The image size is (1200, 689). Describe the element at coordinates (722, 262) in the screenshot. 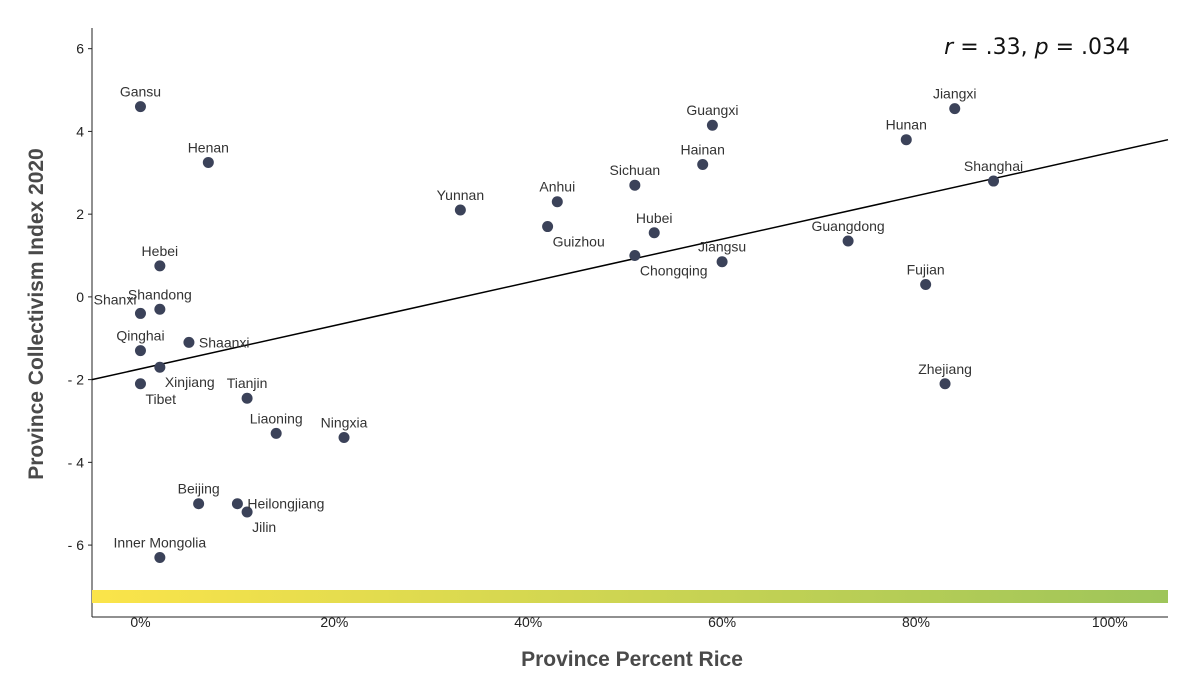

I see `point-jiangsu` at that location.